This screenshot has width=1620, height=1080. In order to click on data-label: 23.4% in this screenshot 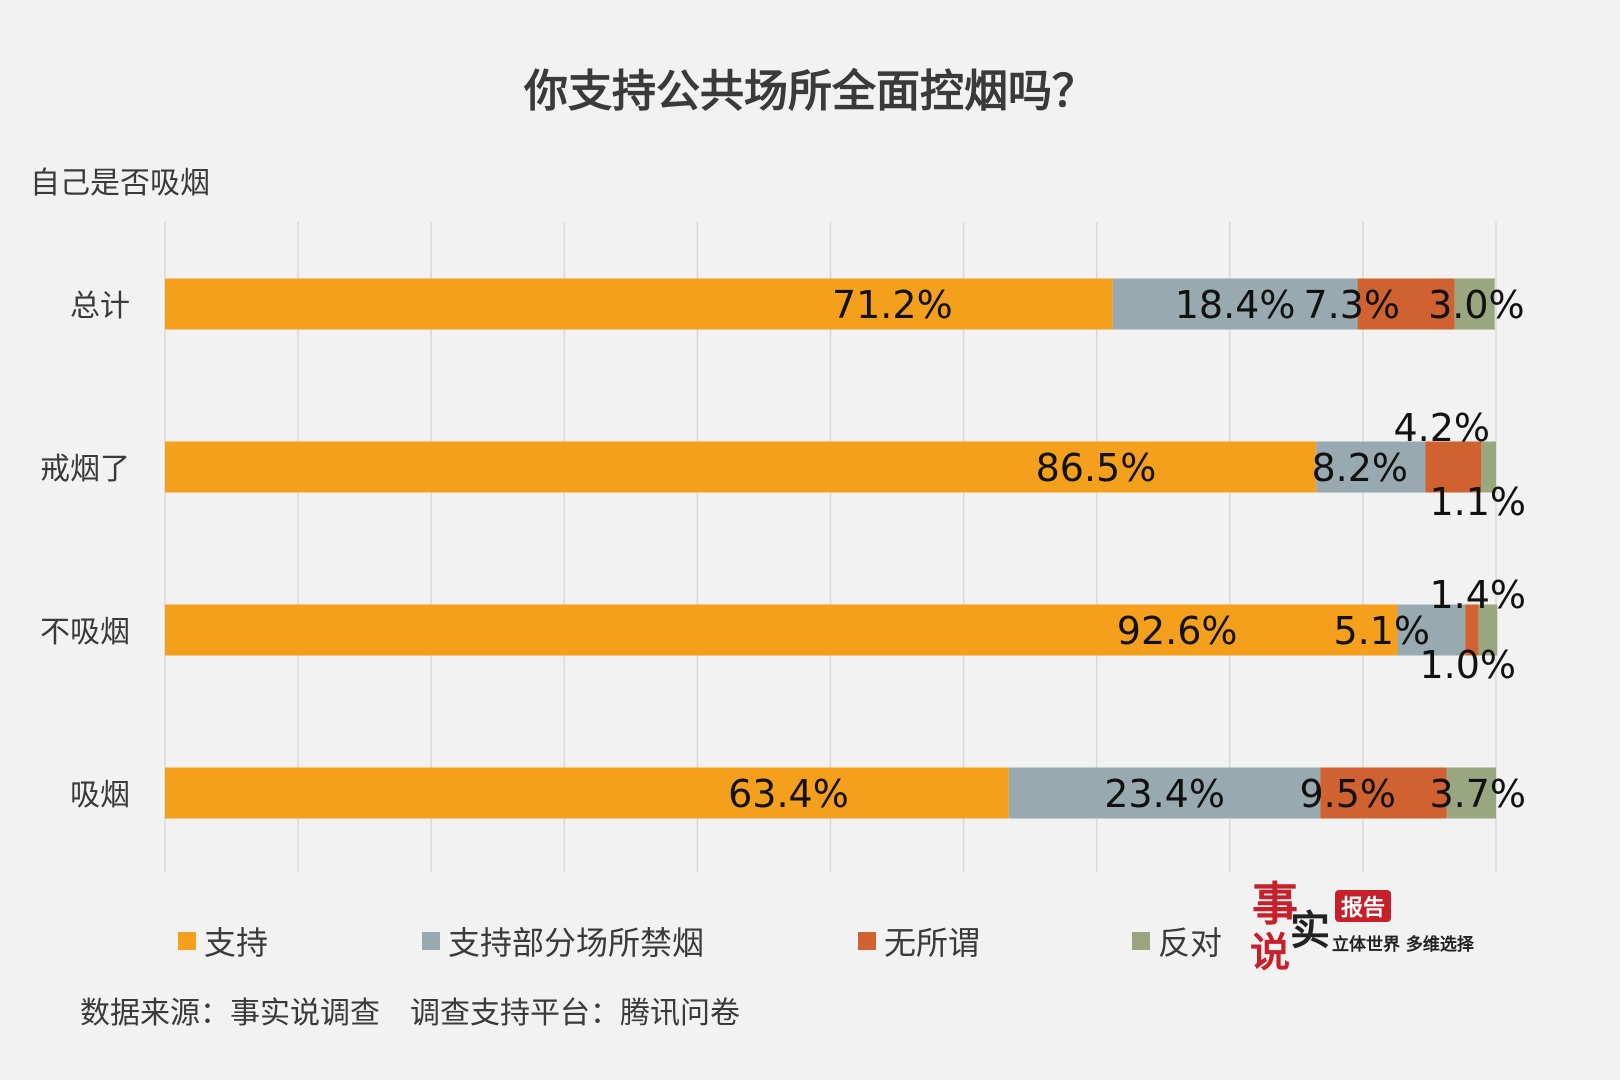, I will do `click(1164, 794)`.